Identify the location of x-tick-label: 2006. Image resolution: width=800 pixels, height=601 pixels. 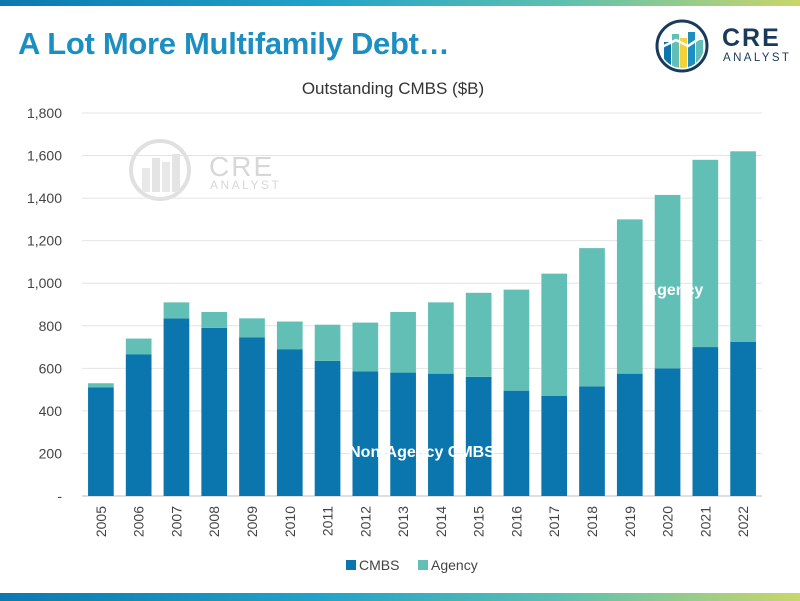
(139, 521).